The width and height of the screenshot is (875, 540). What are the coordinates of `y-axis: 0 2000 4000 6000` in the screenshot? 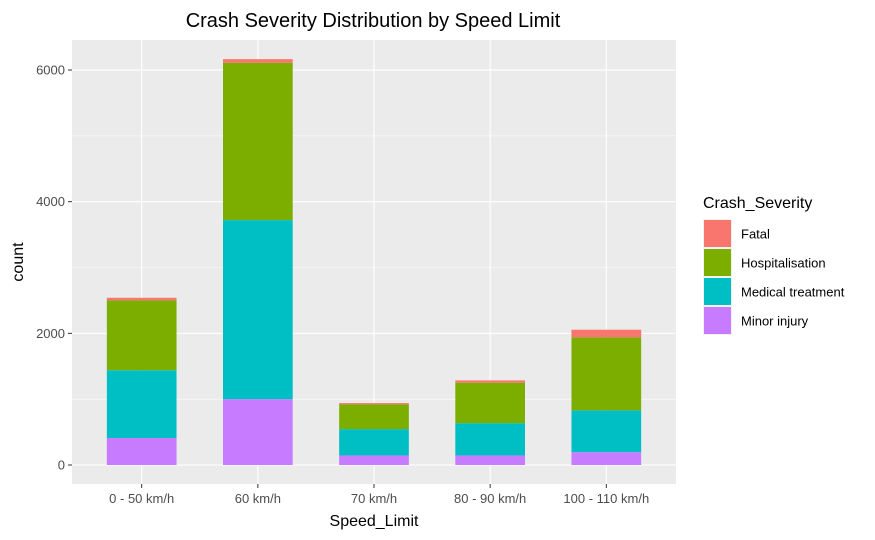 It's located at (54, 268).